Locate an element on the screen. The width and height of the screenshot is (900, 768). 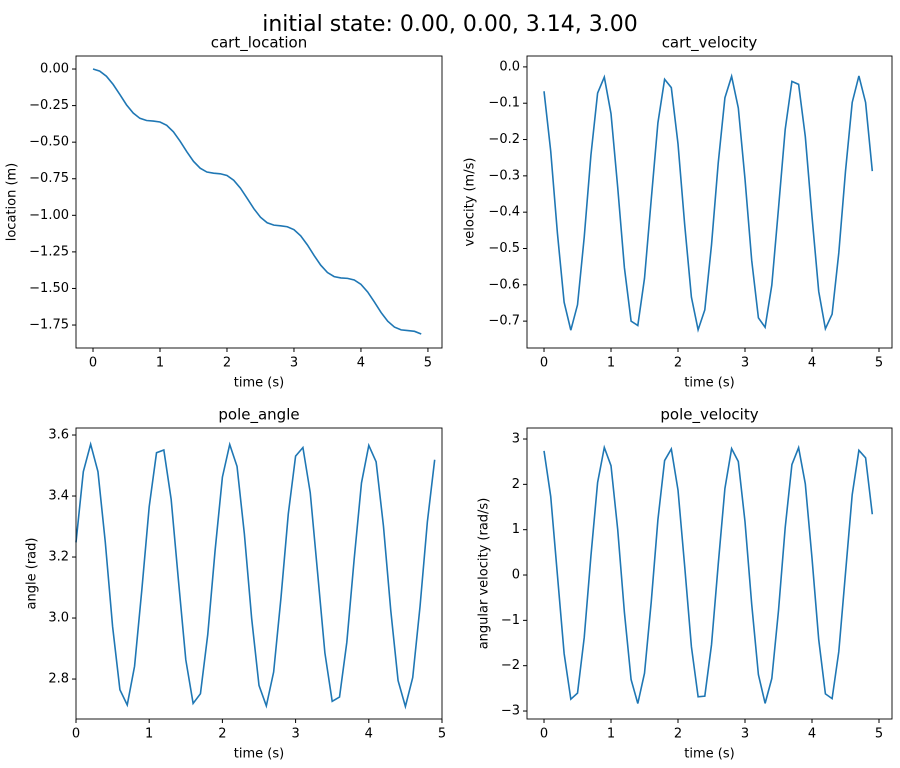
subplot-title: cart_location is located at coordinates (259, 43).